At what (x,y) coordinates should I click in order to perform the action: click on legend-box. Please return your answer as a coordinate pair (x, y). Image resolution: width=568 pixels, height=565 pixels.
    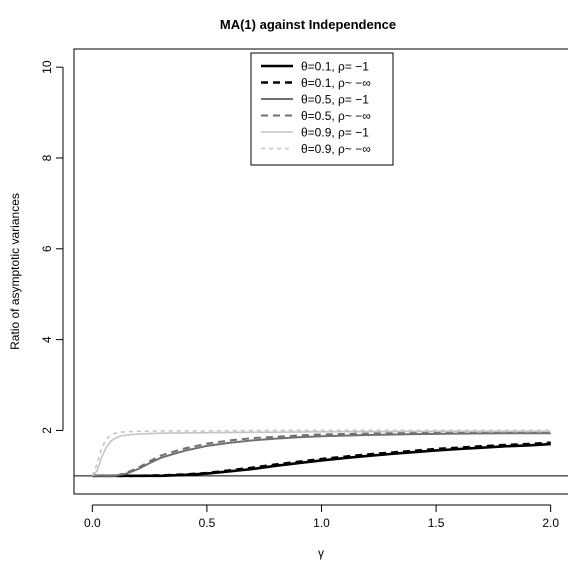
    Looking at the image, I should click on (322, 109).